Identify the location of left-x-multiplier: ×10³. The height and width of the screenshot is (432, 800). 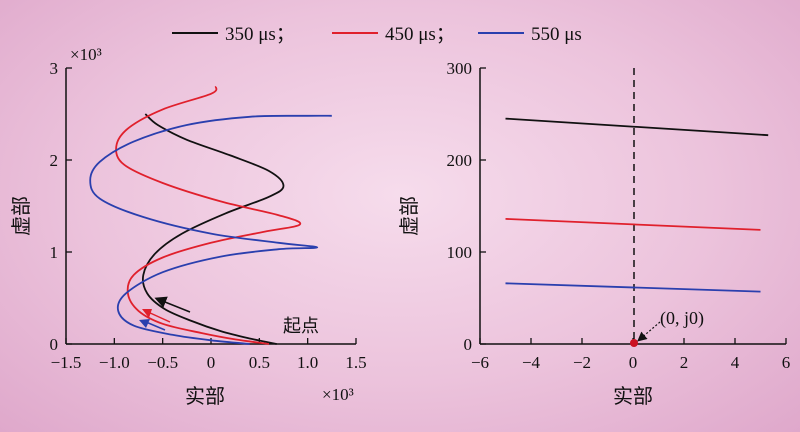
(338, 394).